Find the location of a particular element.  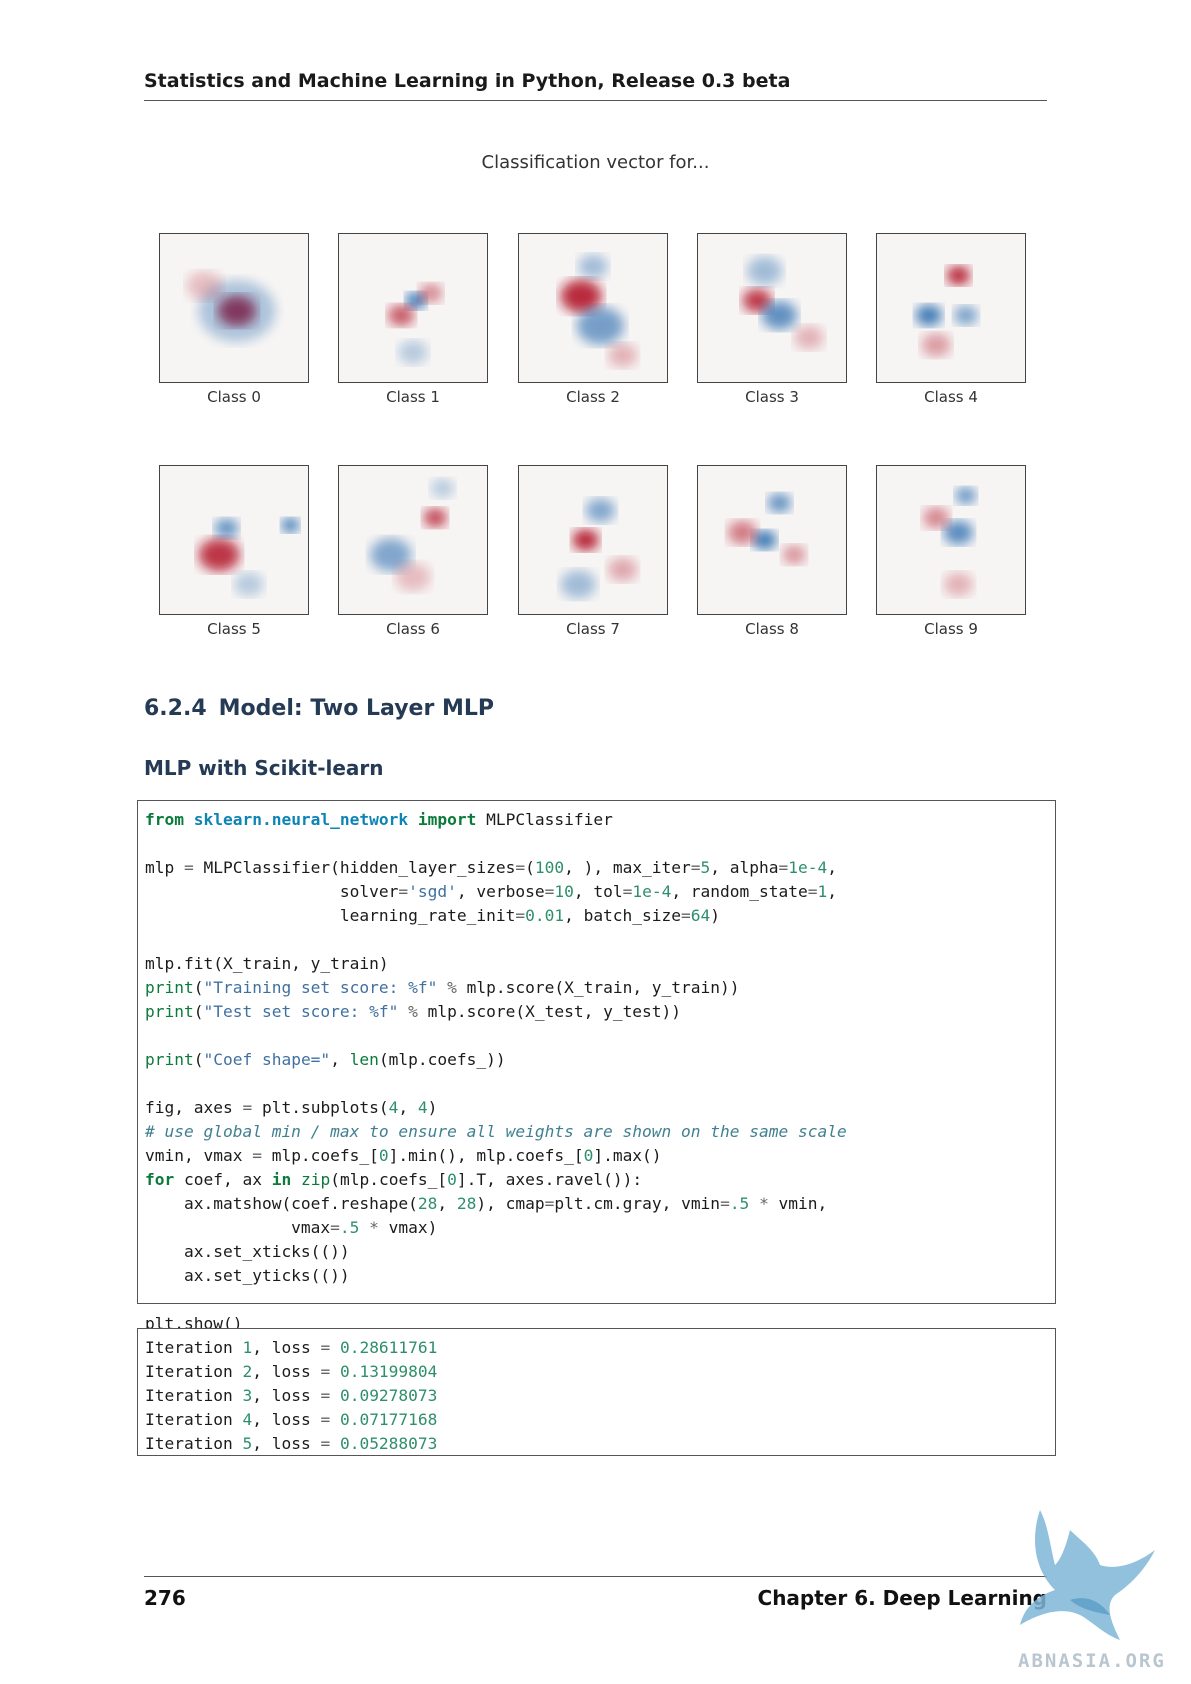

panel-label: Class 1 is located at coordinates (413, 397).